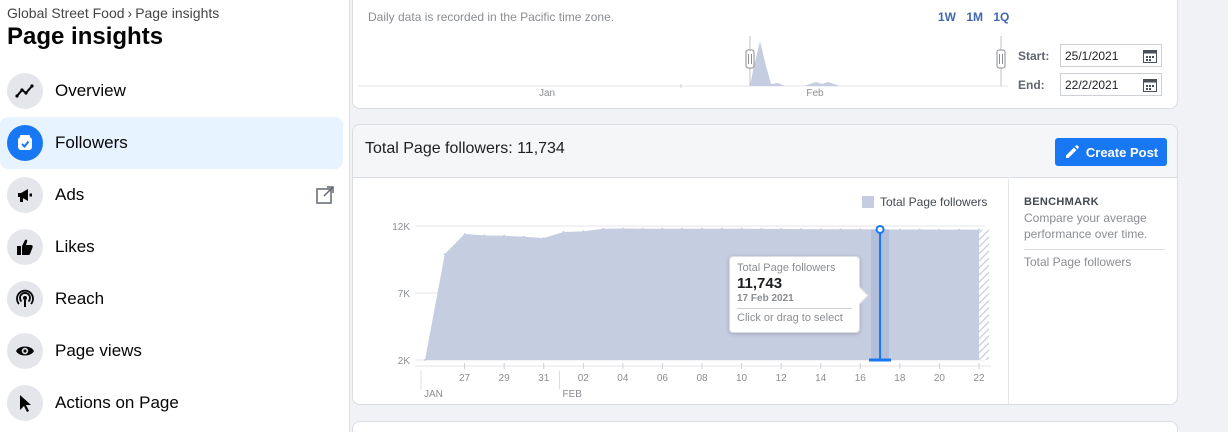 The width and height of the screenshot is (1228, 432). Describe the element at coordinates (573, 394) in the screenshot. I see `month-label: FEB` at that location.